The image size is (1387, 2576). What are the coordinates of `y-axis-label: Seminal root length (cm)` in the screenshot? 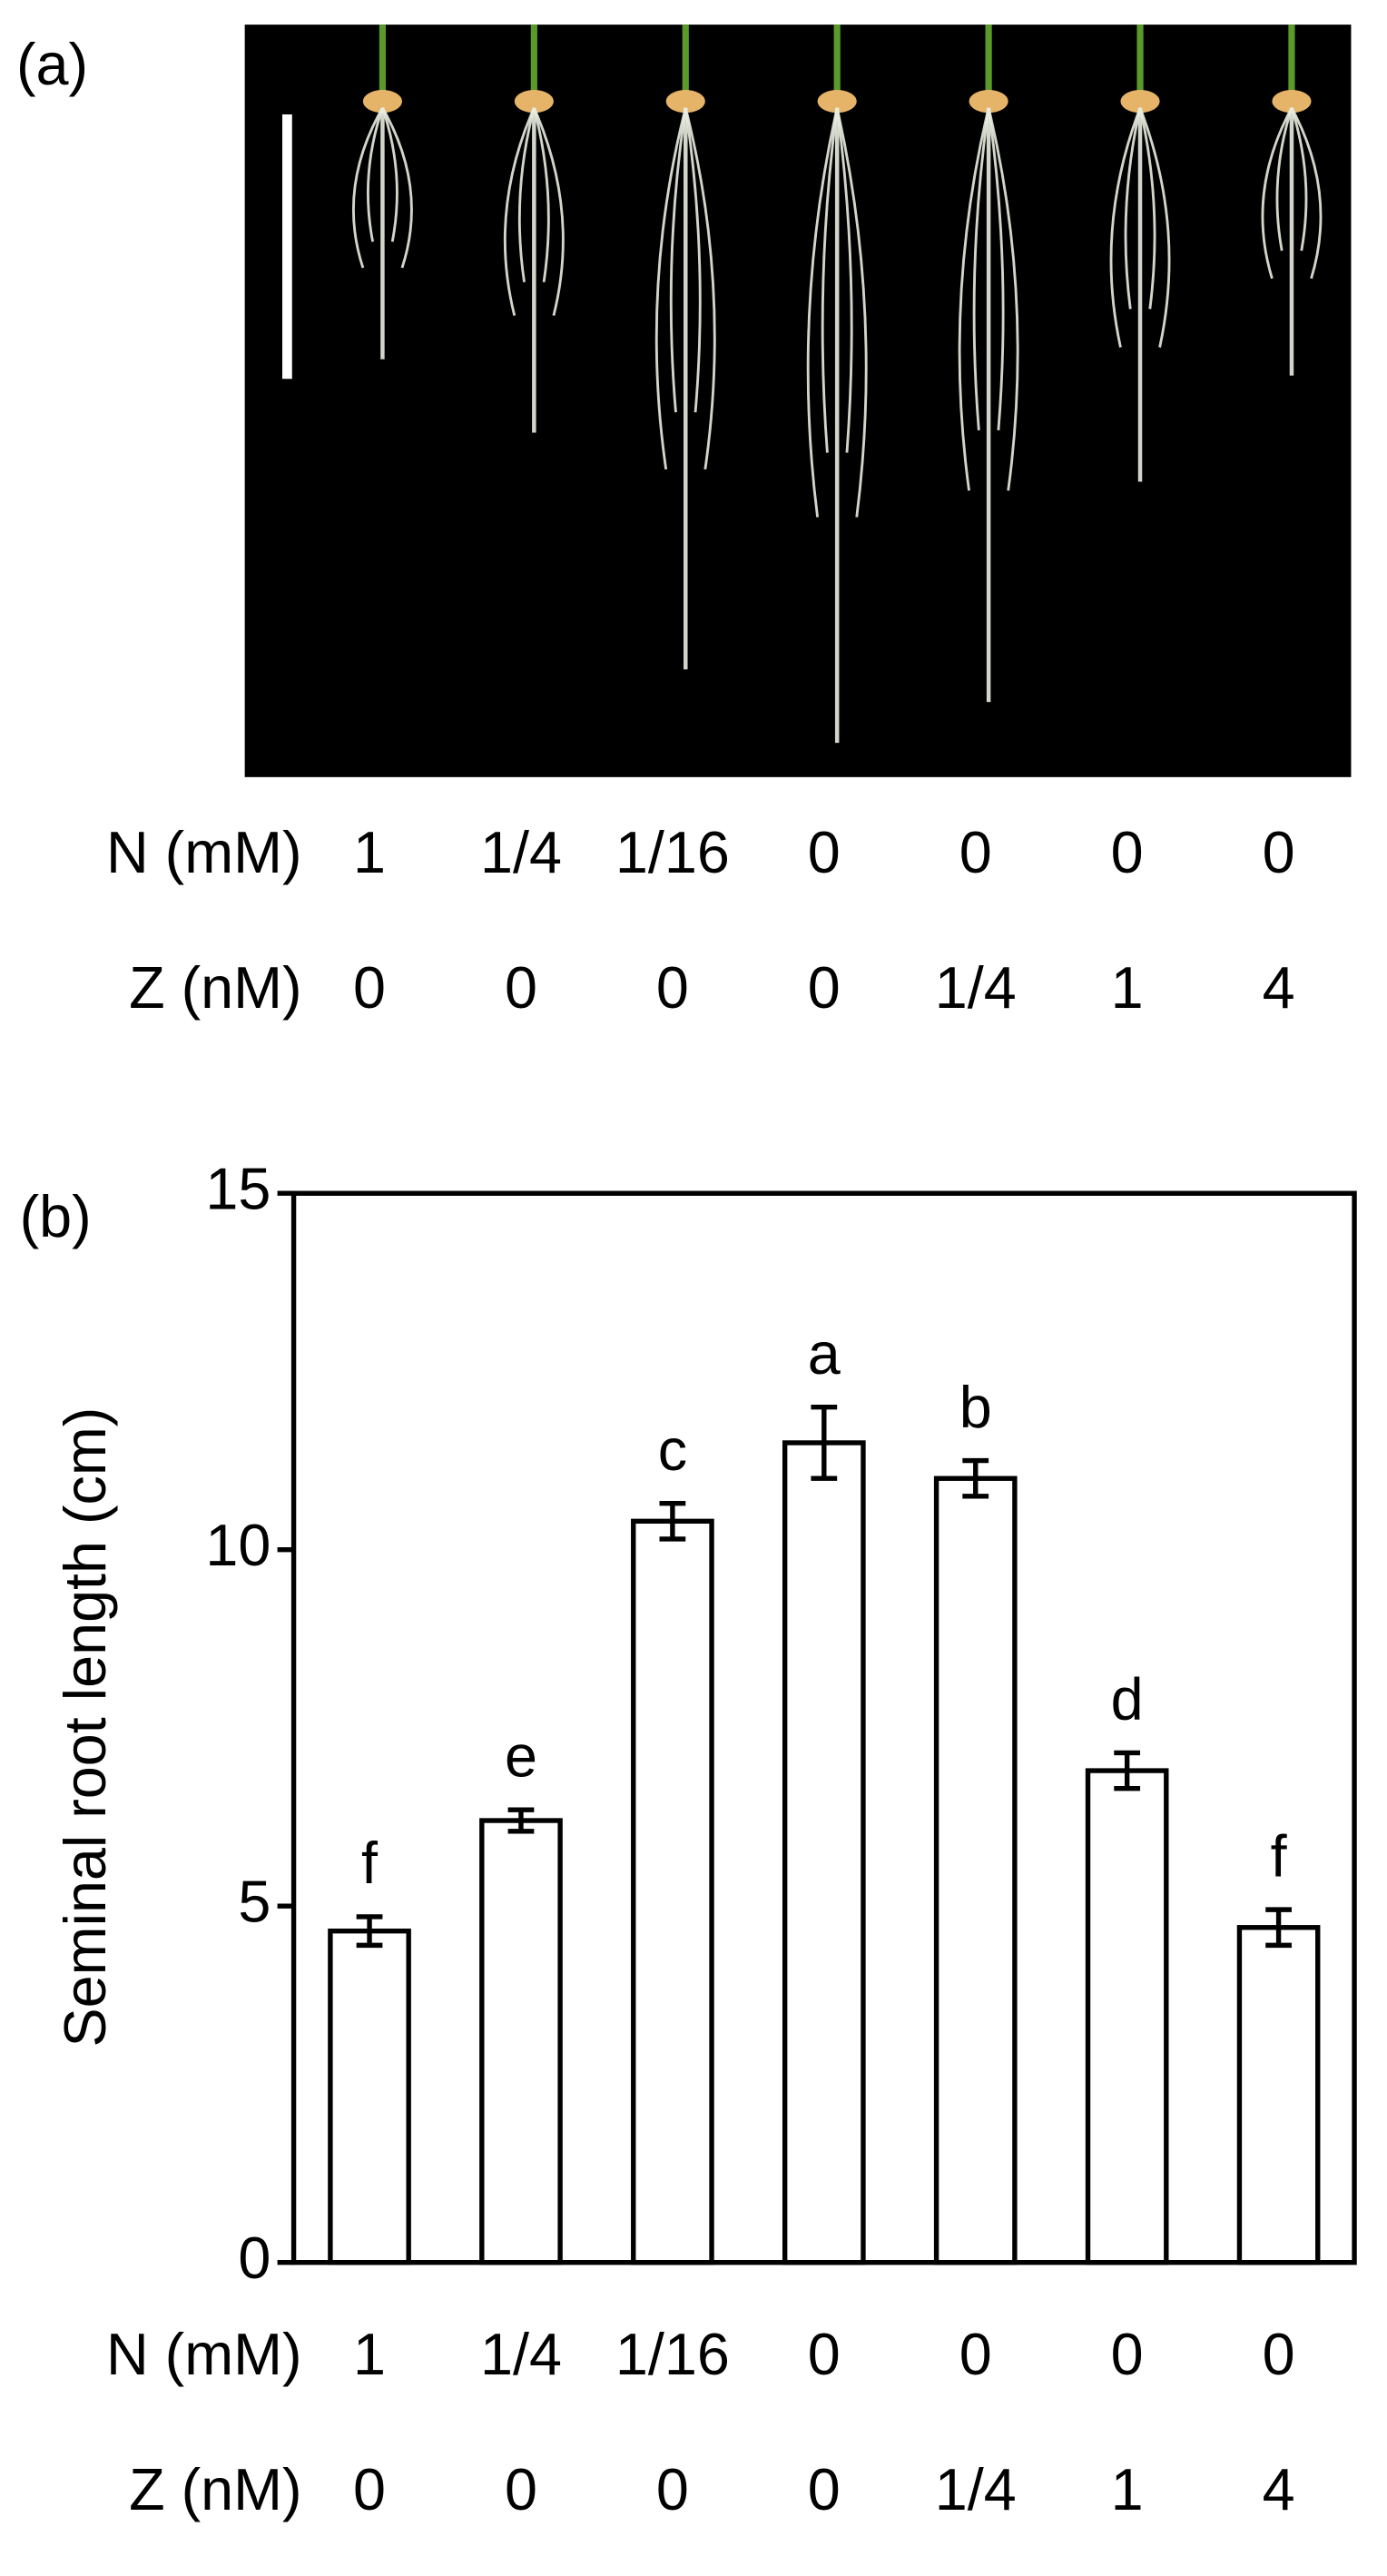 It's located at (85, 1727).